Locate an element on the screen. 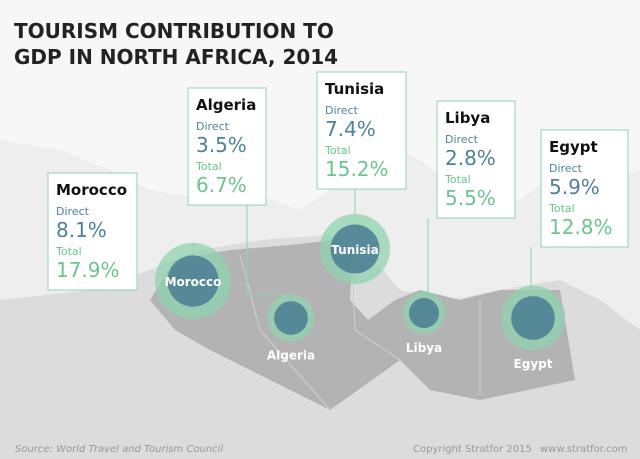 The width and height of the screenshot is (640, 459). title-line: GDP IN NORTH AFRICA, 2014 is located at coordinates (176, 57).